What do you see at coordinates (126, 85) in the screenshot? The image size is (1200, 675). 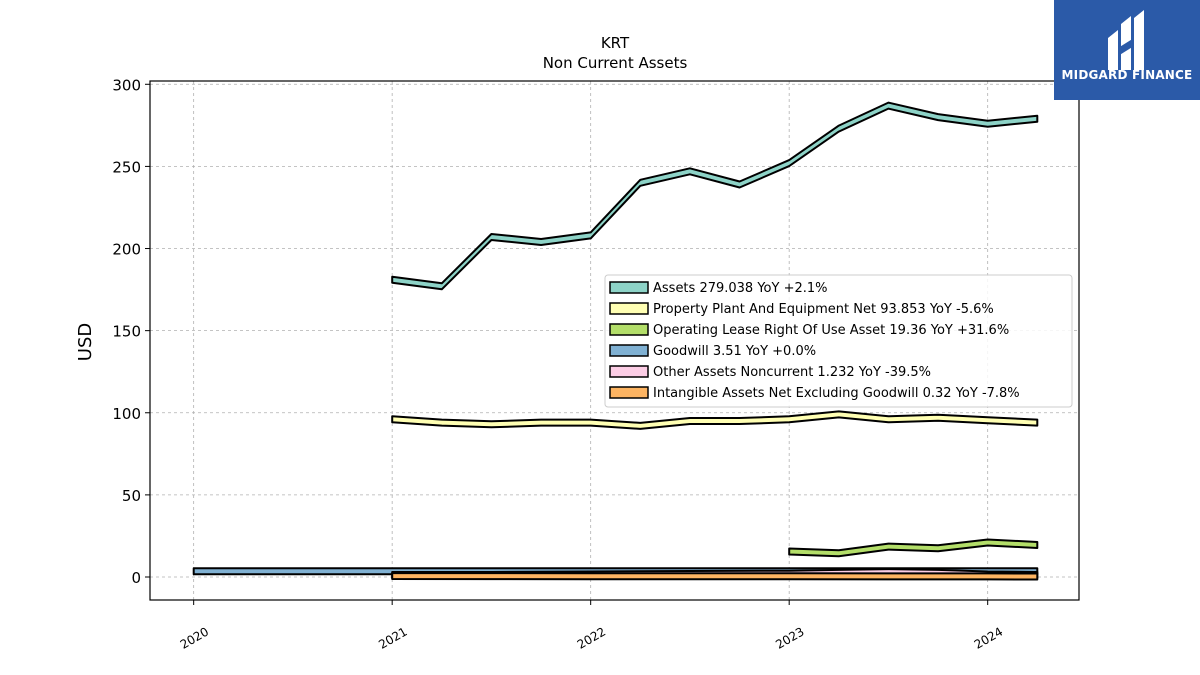 I see `y-tick-label: 300` at bounding box center [126, 85].